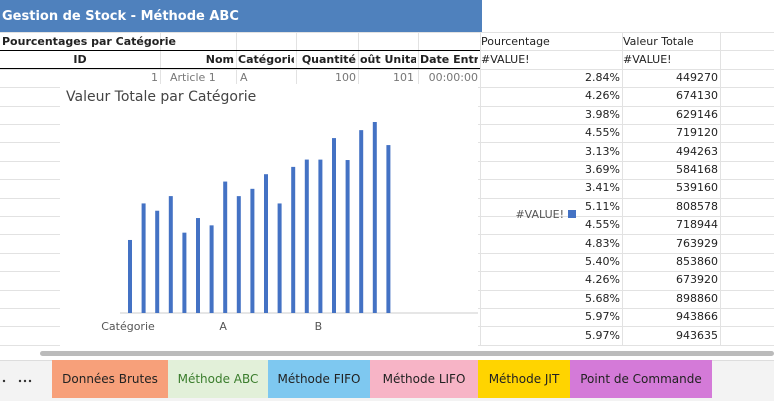 Image resolution: width=774 pixels, height=401 pixels. What do you see at coordinates (697, 114) in the screenshot?
I see `total-cell: 629146` at bounding box center [697, 114].